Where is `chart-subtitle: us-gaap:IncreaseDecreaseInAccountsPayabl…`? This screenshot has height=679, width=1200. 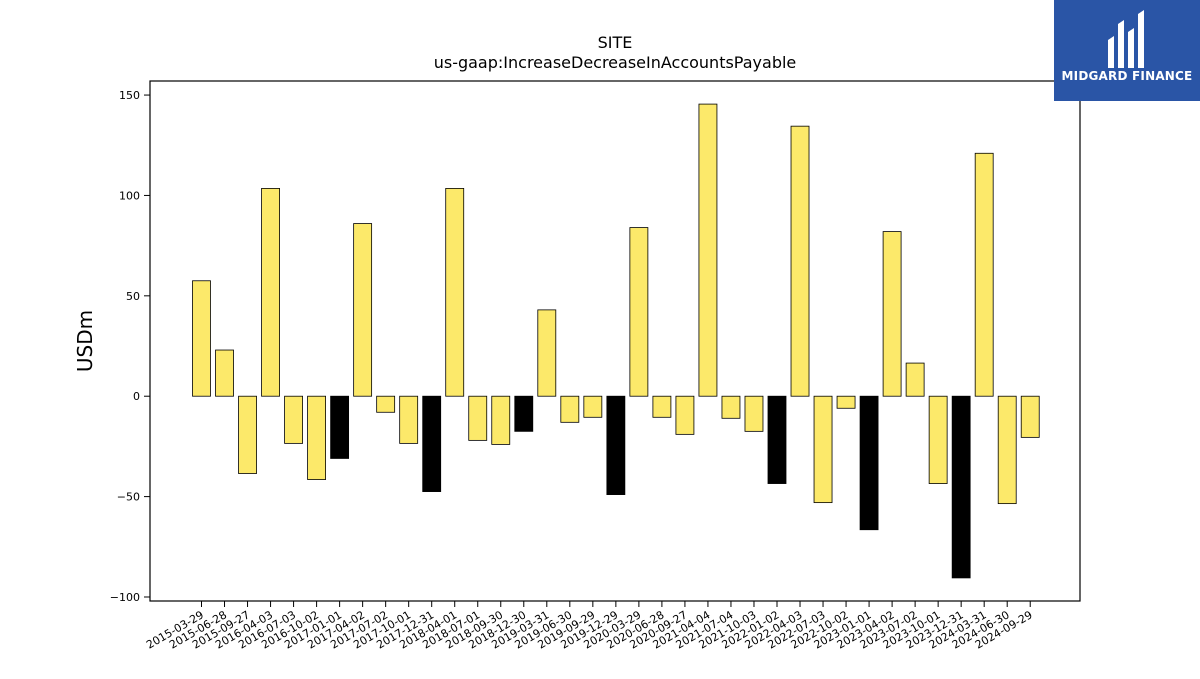
chart-subtitle: us-gaap:IncreaseDecreaseInAccountsPayabl… is located at coordinates (615, 62).